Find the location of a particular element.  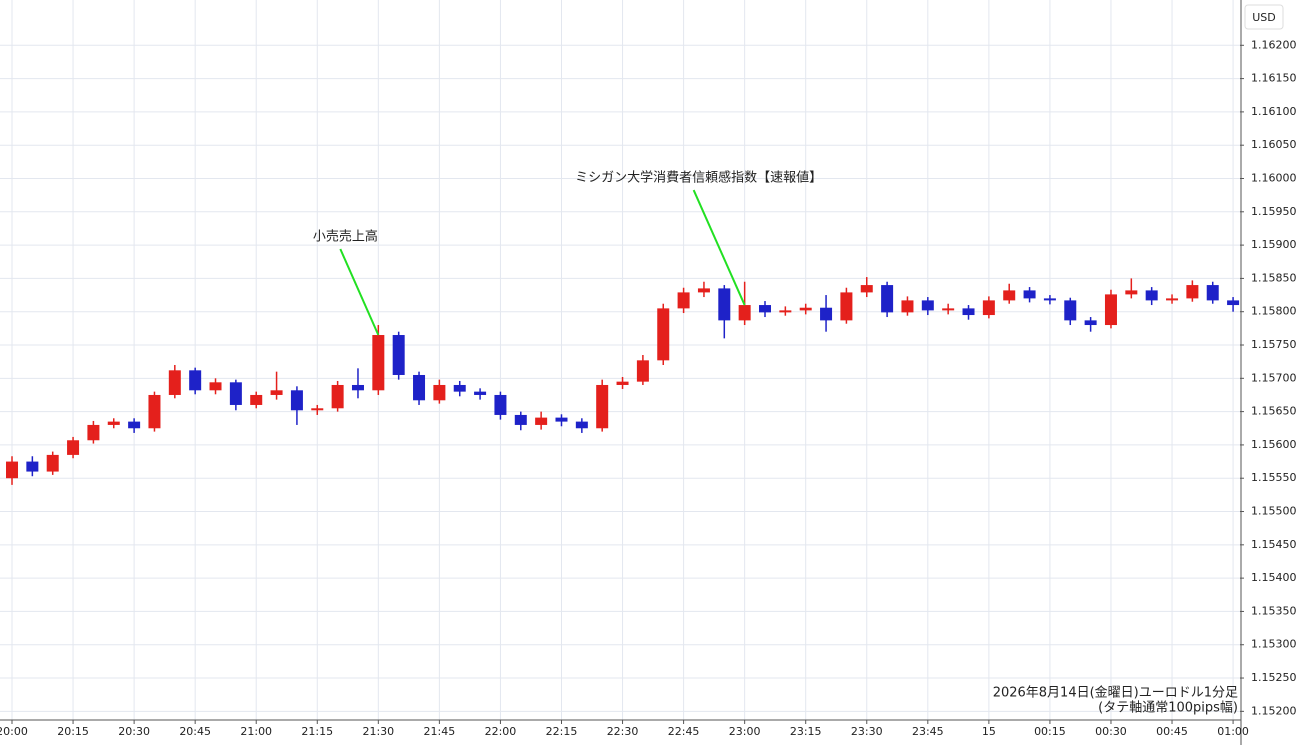

x-tick-label: 15 is located at coordinates (989, 731).